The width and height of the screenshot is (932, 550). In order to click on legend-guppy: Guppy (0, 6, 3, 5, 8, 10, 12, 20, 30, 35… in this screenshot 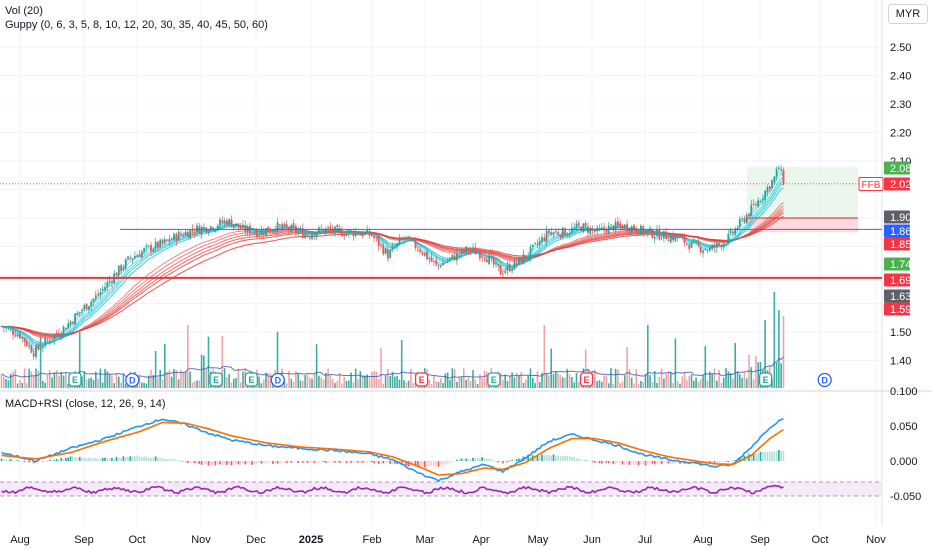, I will do `click(136, 25)`.